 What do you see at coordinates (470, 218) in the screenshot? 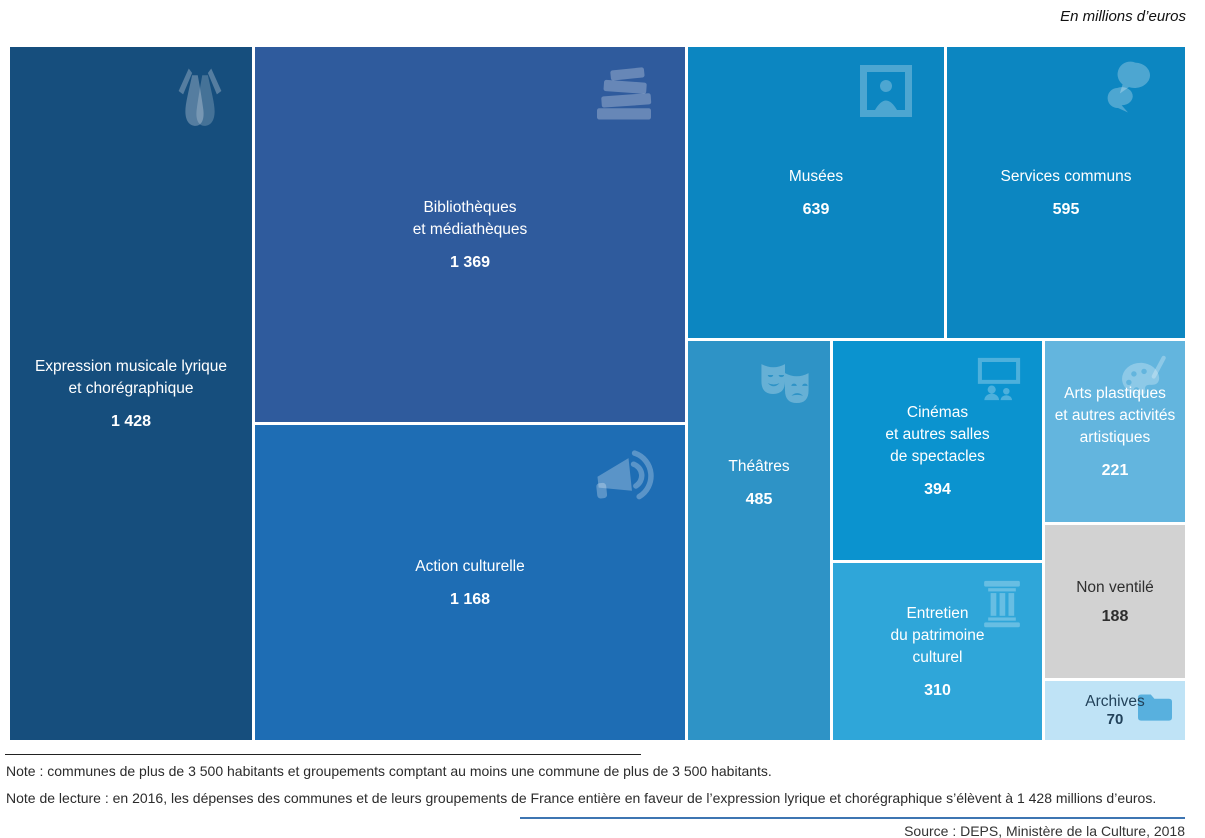
I see `tile-label: Bibliothèques et médiathèques` at bounding box center [470, 218].